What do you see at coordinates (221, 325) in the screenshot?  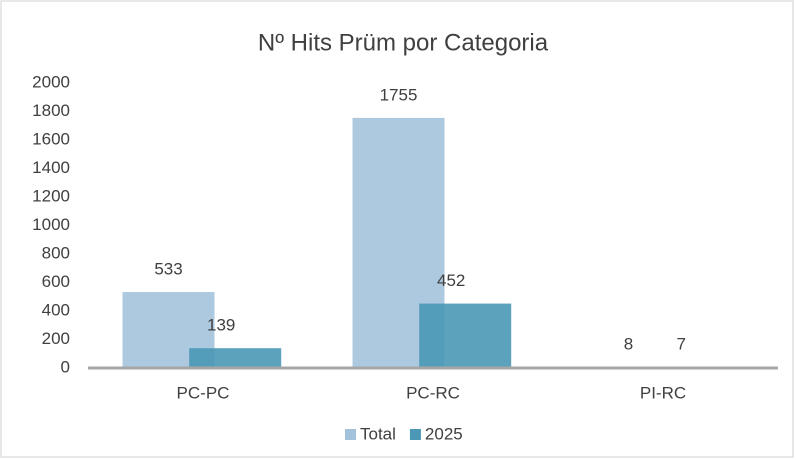 I see `data-label: 139` at bounding box center [221, 325].